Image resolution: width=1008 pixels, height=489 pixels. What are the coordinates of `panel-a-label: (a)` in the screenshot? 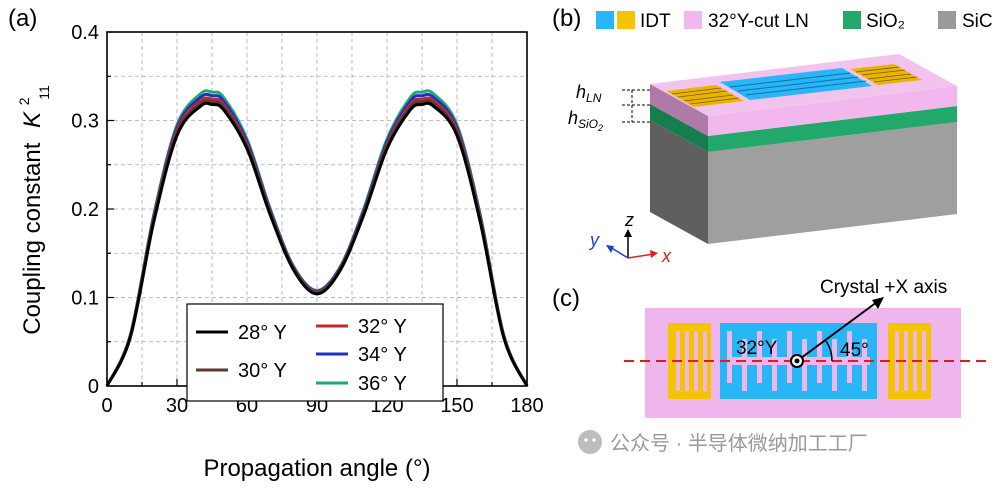 It's located at (22, 18).